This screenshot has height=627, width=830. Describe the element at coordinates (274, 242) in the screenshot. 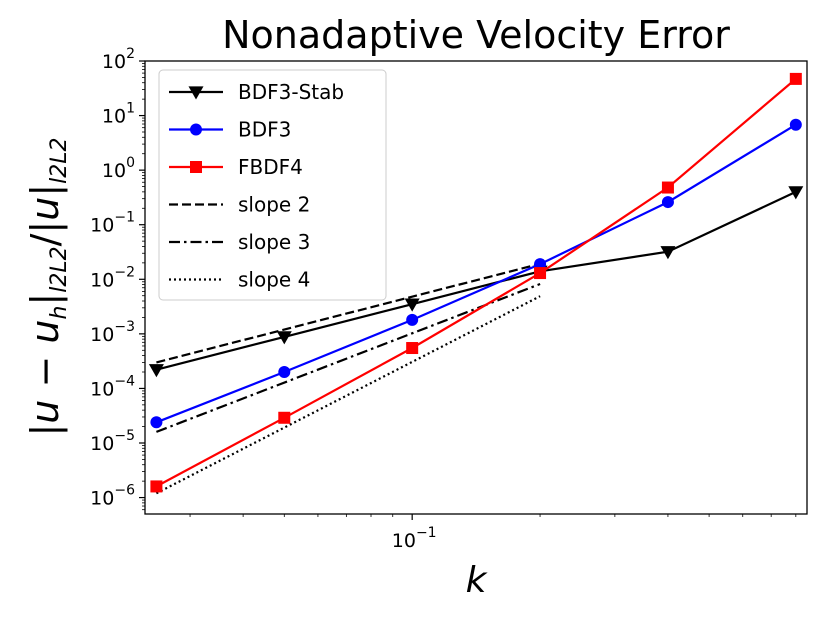

I see `legend-label: slope 3` at that location.